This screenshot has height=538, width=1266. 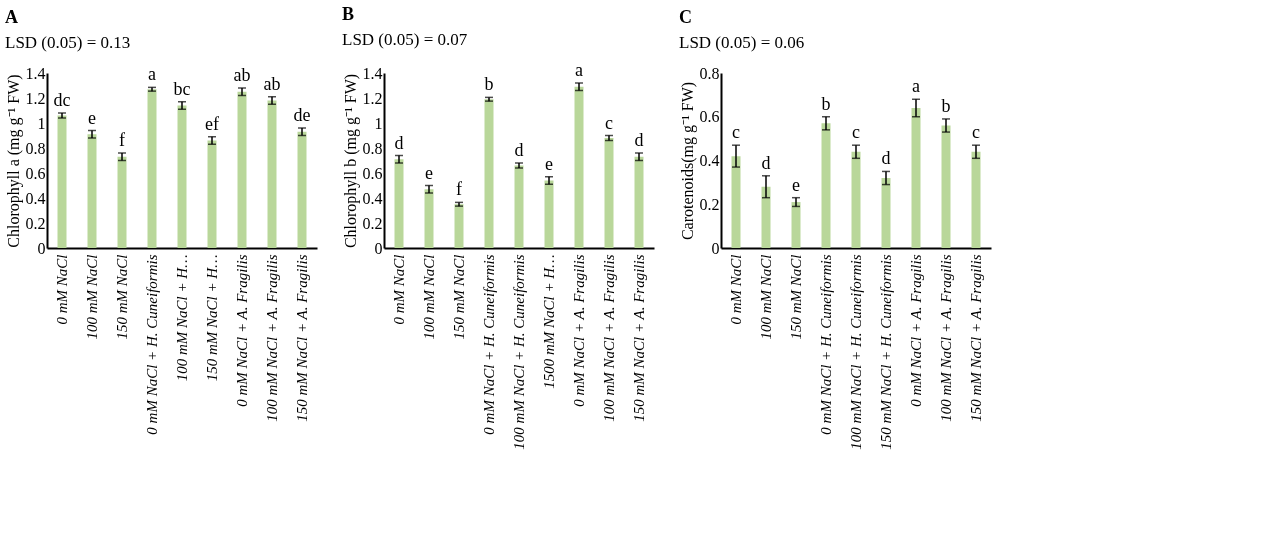 I want to click on chart-title: C, so click(x=685, y=17).